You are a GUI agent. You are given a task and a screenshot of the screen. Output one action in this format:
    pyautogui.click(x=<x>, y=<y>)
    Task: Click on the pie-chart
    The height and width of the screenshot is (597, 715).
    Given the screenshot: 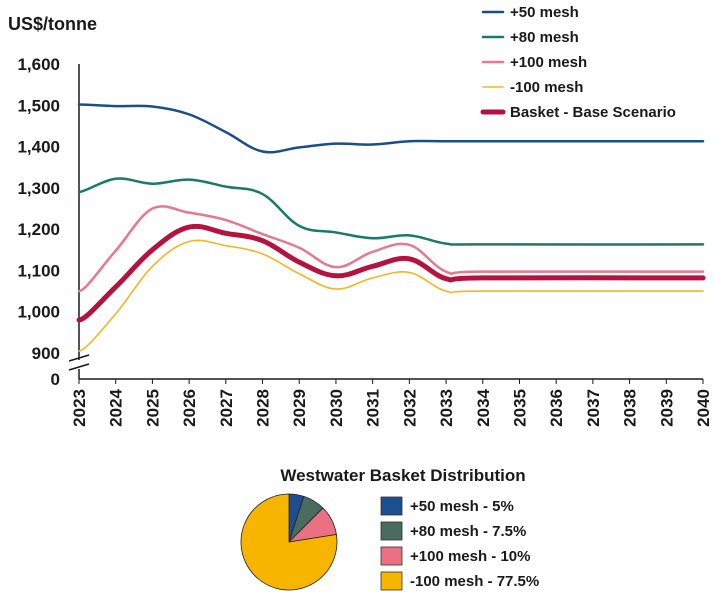 What is the action you would take?
    pyautogui.click(x=289, y=542)
    